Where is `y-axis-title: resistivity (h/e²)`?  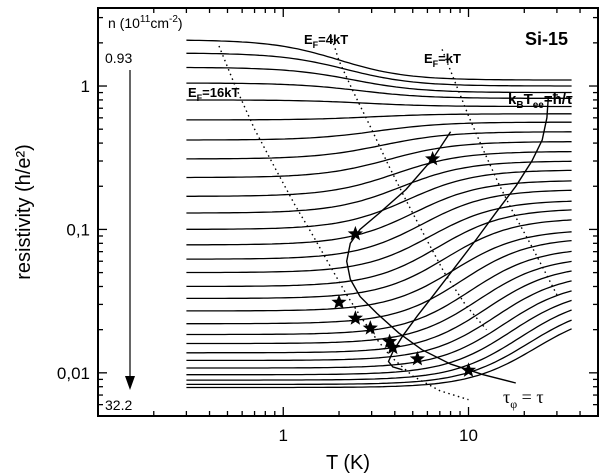
y-axis-title: resistivity (h/e²) is located at coordinates (24, 212).